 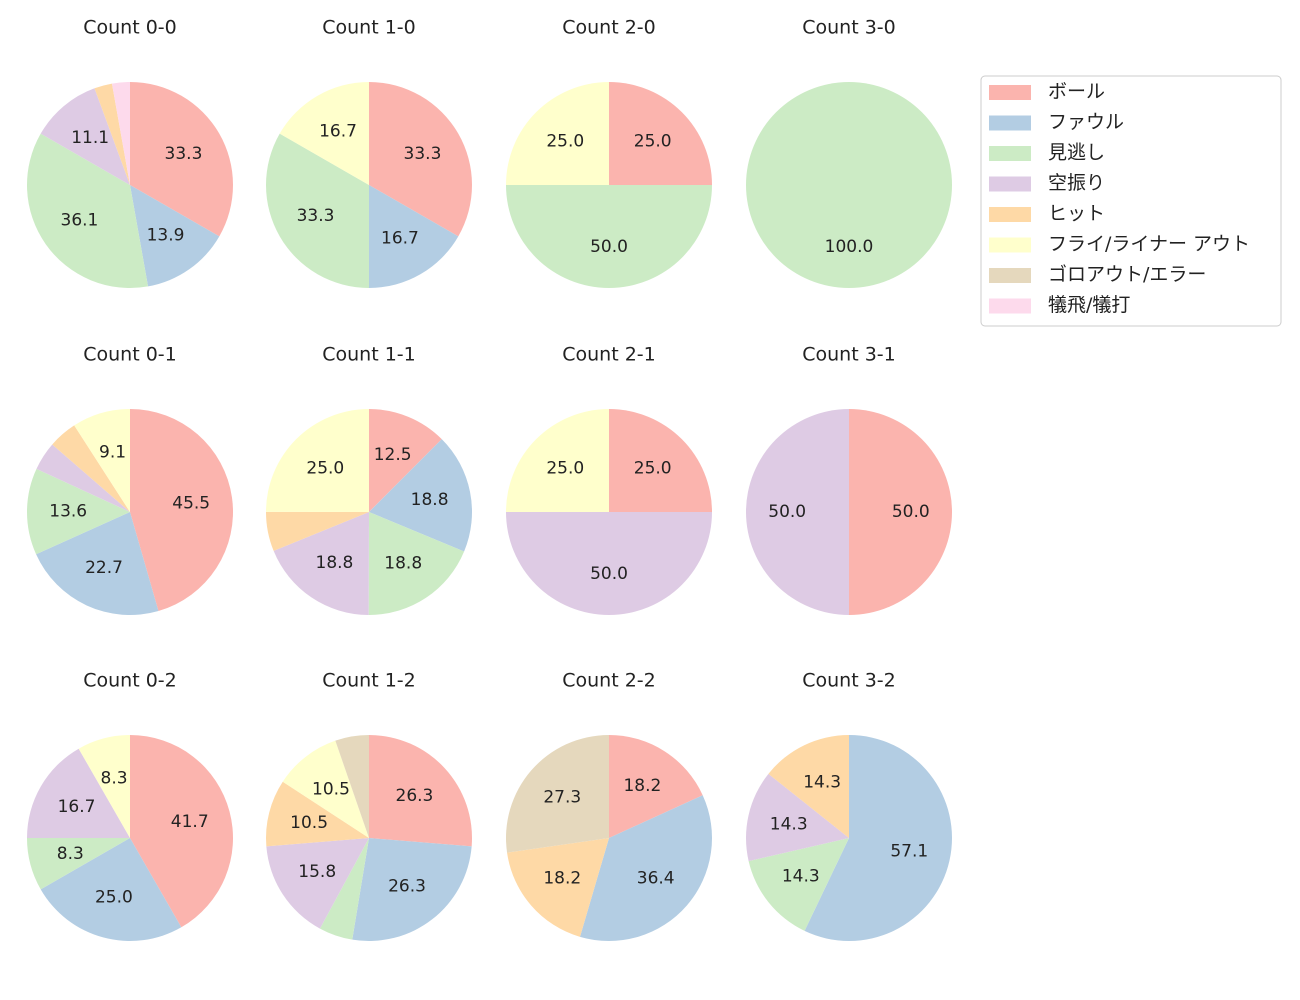 What do you see at coordinates (1076, 183) in the screenshot?
I see `legend-label: 空振り` at bounding box center [1076, 183].